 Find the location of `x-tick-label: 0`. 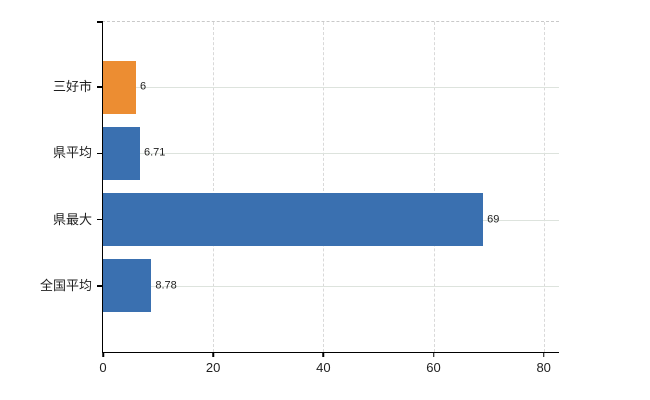

x-tick-label: 0 is located at coordinates (103, 367).